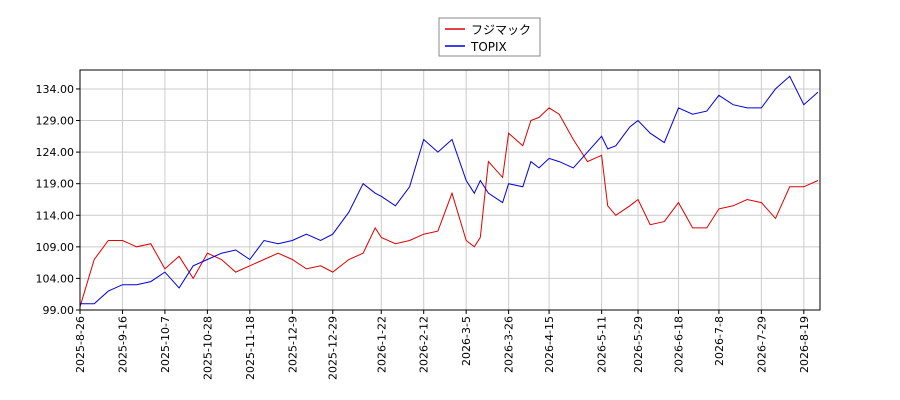  Describe the element at coordinates (333, 348) in the screenshot. I see `x-tick-label: 2025-12-29` at that location.